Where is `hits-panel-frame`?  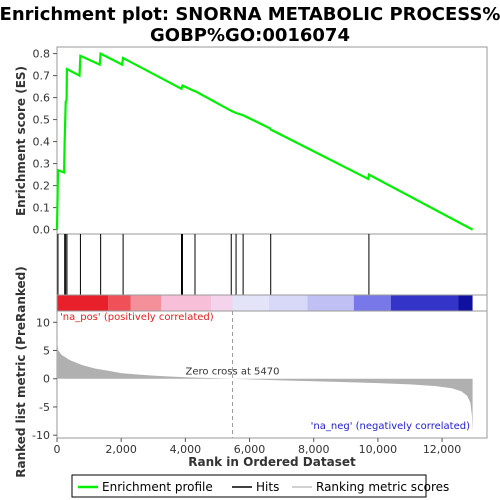
hits-panel-frame is located at coordinates (272, 264).